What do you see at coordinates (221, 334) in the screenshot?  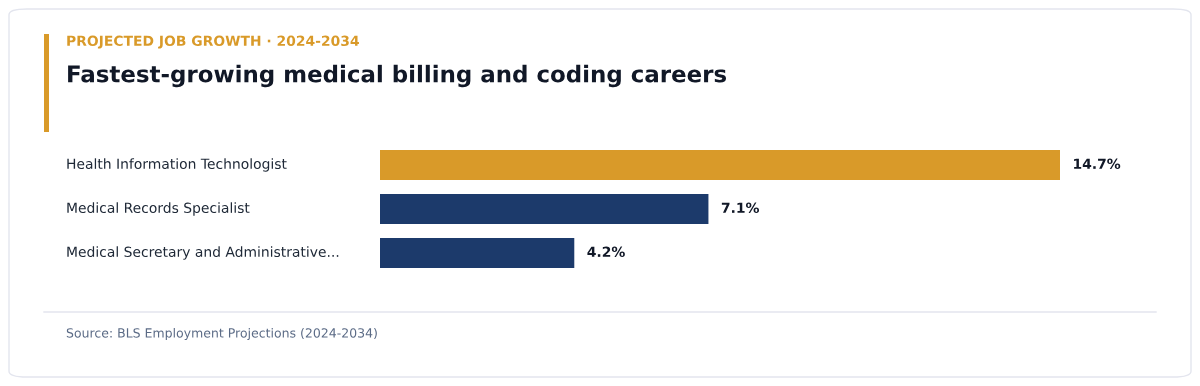 I see `source-note: Source: BLS Employment Projections (2024-2034)` at bounding box center [221, 334].